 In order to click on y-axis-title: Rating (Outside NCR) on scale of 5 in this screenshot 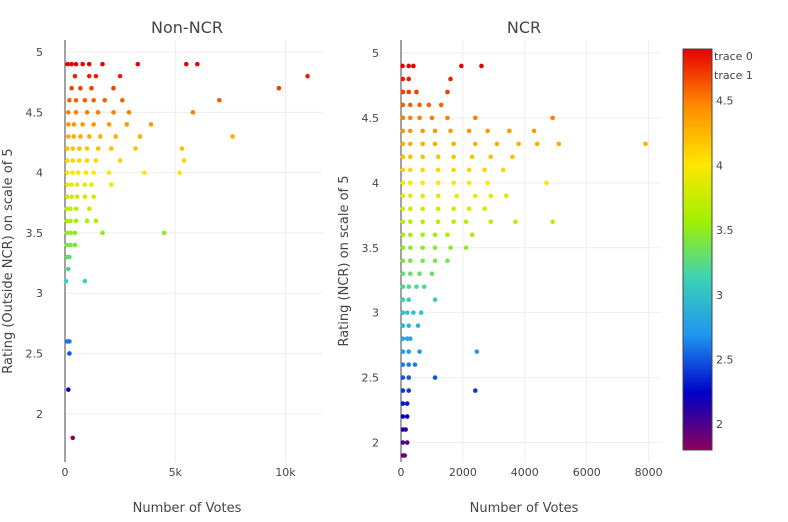, I will do `click(8, 260)`.